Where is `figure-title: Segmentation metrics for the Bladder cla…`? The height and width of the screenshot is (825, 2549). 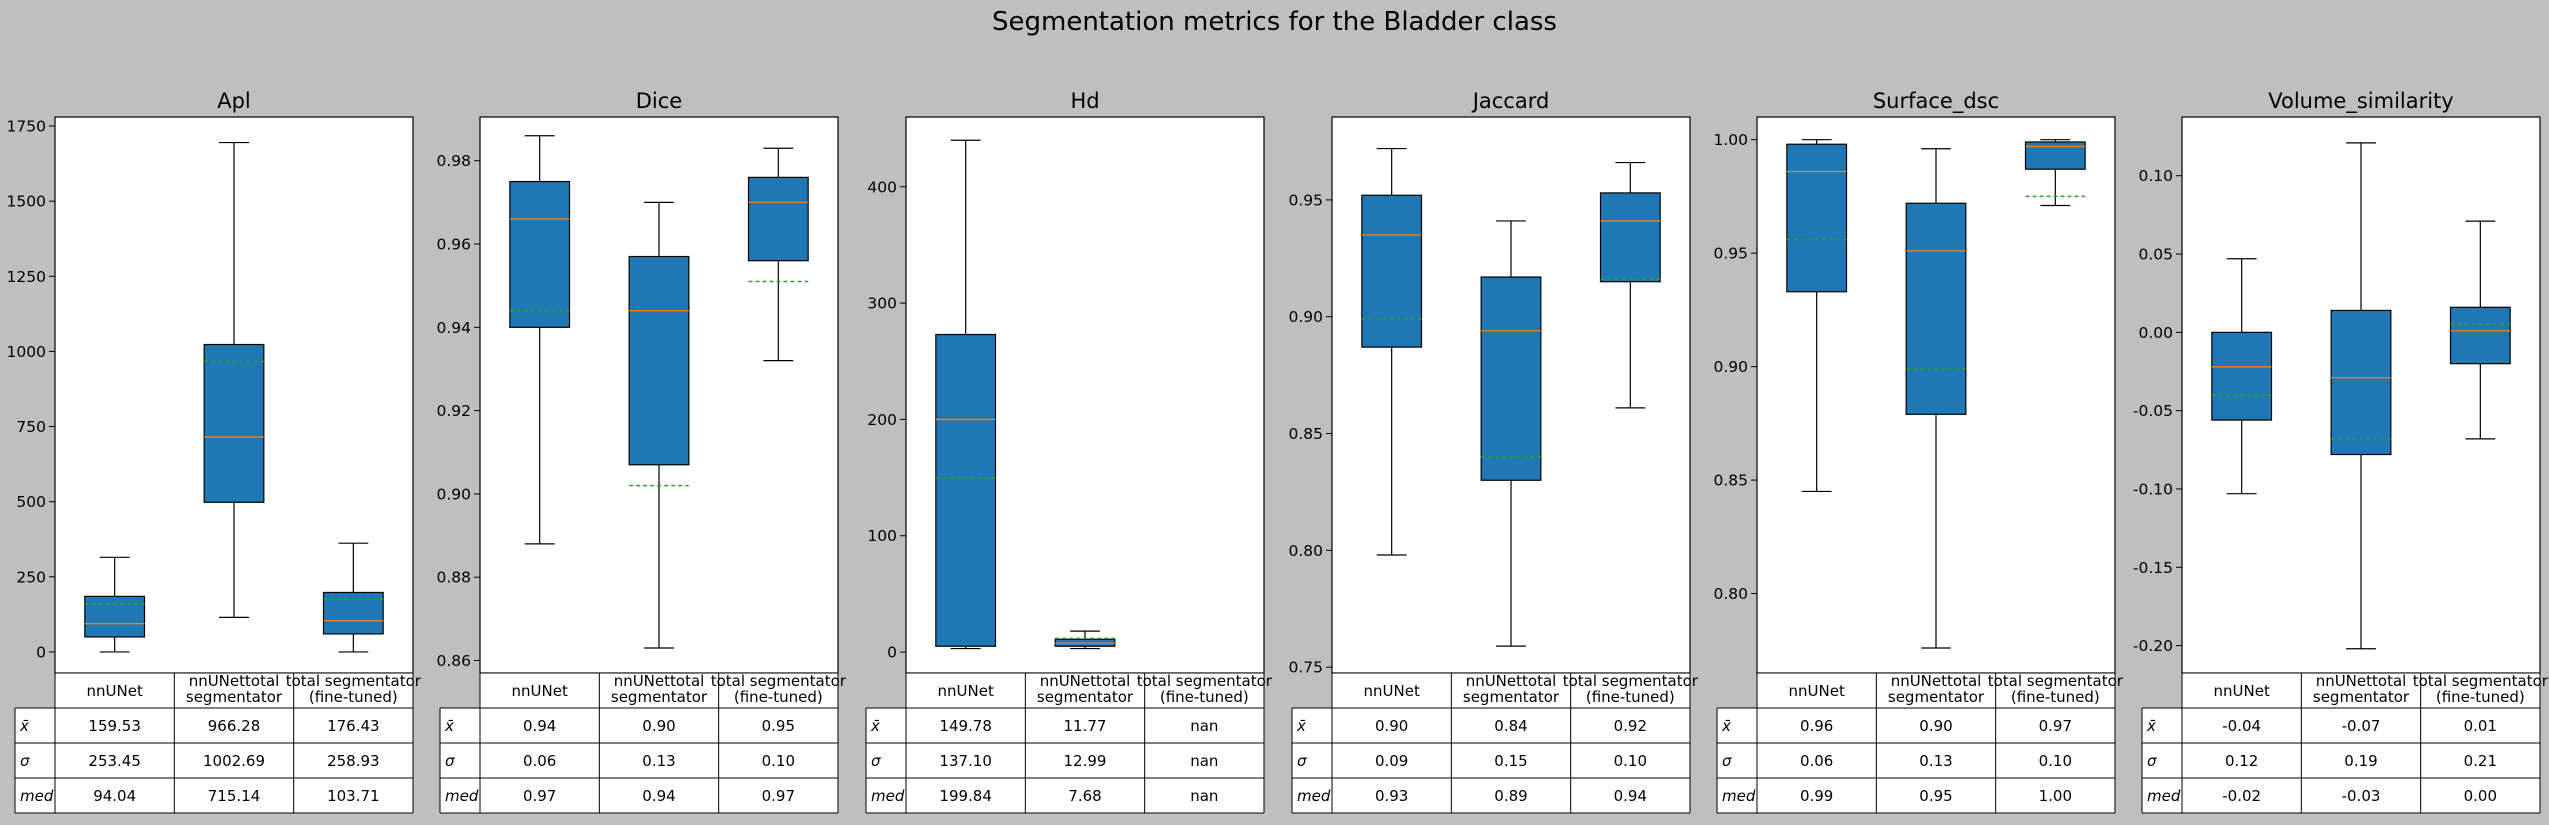 figure-title: Segmentation metrics for the Bladder cla… is located at coordinates (1274, 22).